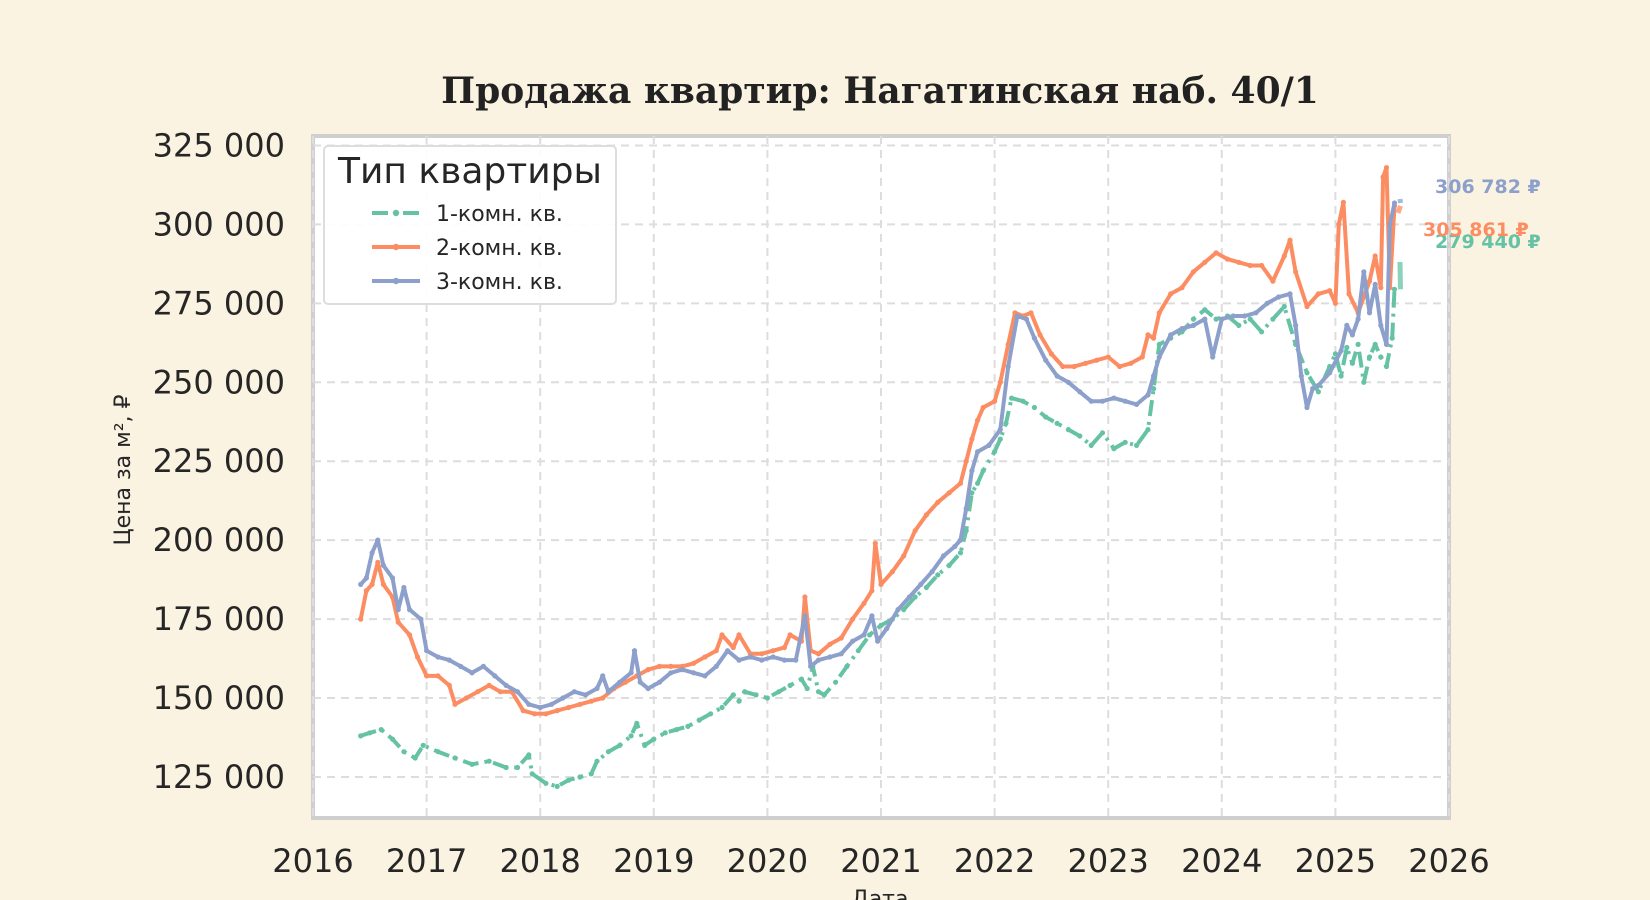  I want to click on end-value-label: 279 440 ₽, so click(1488, 242).